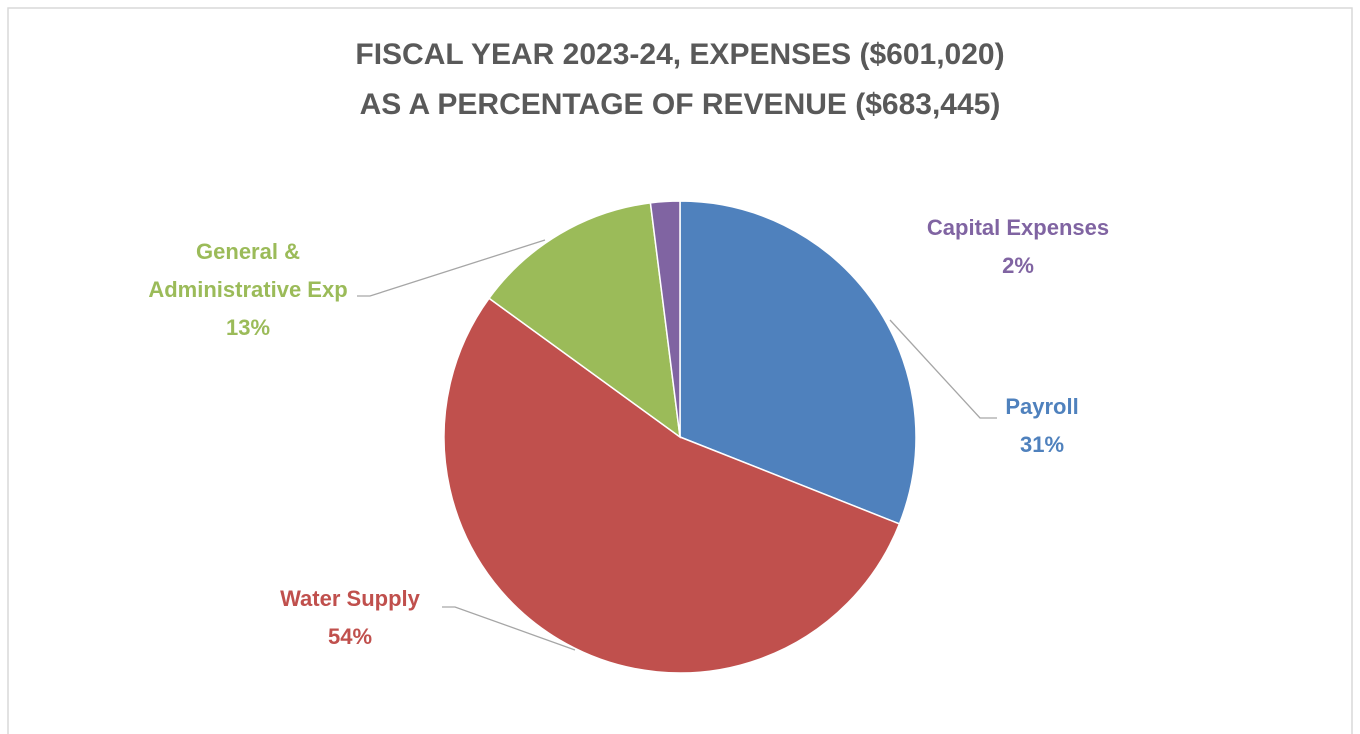  What do you see at coordinates (350, 598) in the screenshot?
I see `label-name: Water Supply` at bounding box center [350, 598].